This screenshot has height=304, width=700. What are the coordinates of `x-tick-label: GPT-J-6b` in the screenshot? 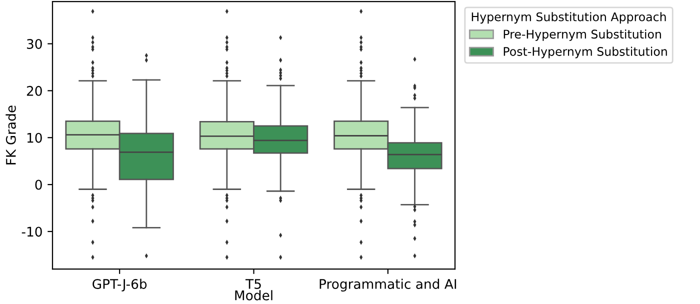 It's located at (119, 285).